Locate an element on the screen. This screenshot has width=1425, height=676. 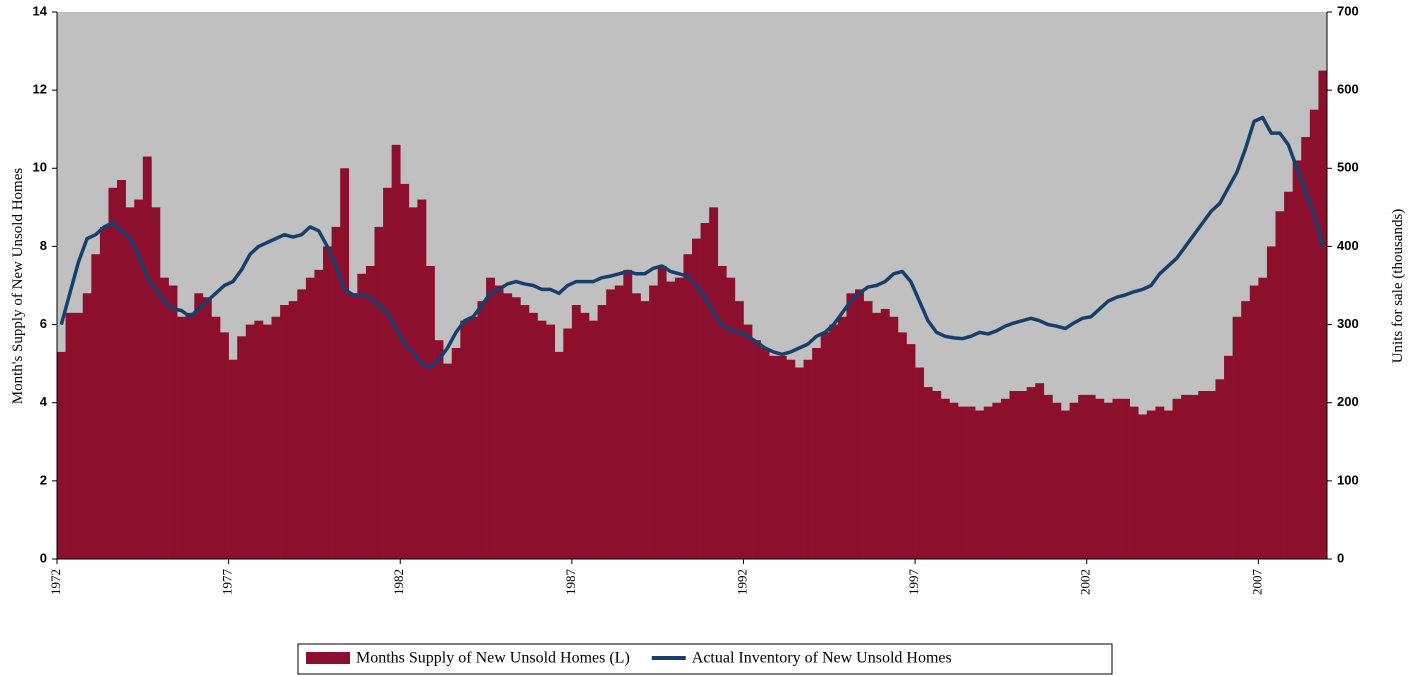
x-tick-label: 1972 is located at coordinates (55, 582).